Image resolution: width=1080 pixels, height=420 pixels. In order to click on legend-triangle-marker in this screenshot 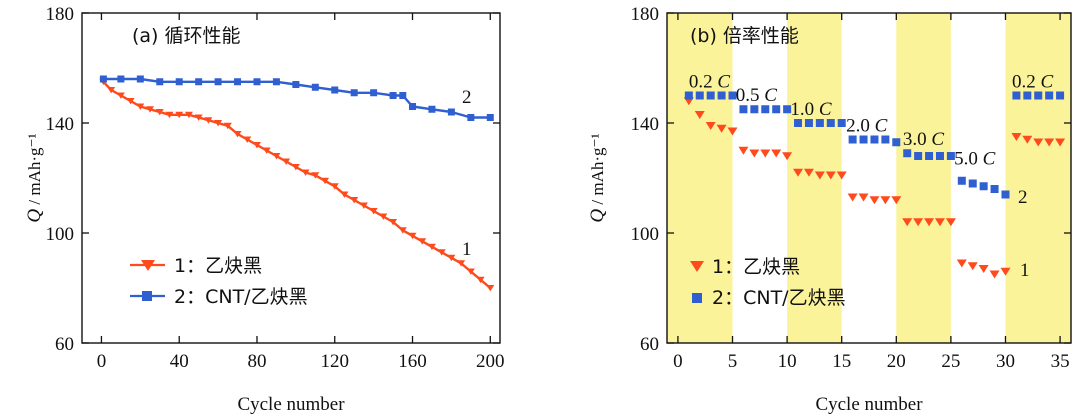, I will do `click(697, 266)`.